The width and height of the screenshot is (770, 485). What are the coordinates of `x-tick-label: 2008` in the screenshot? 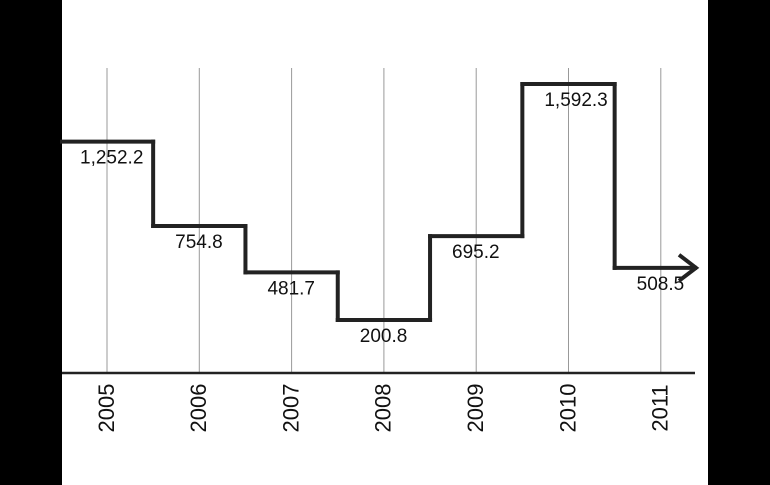 It's located at (383, 408).